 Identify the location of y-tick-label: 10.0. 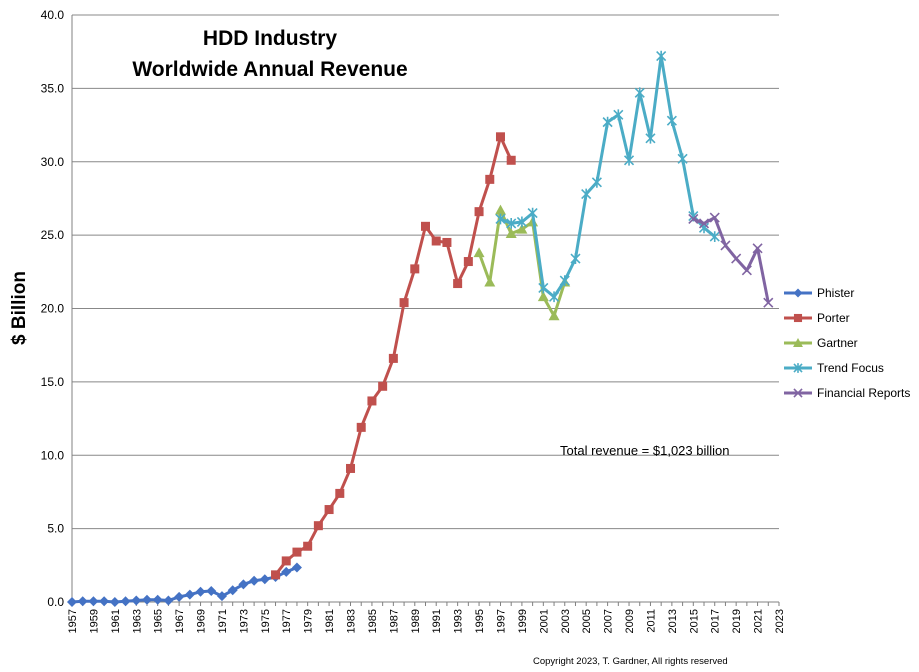
(53, 455).